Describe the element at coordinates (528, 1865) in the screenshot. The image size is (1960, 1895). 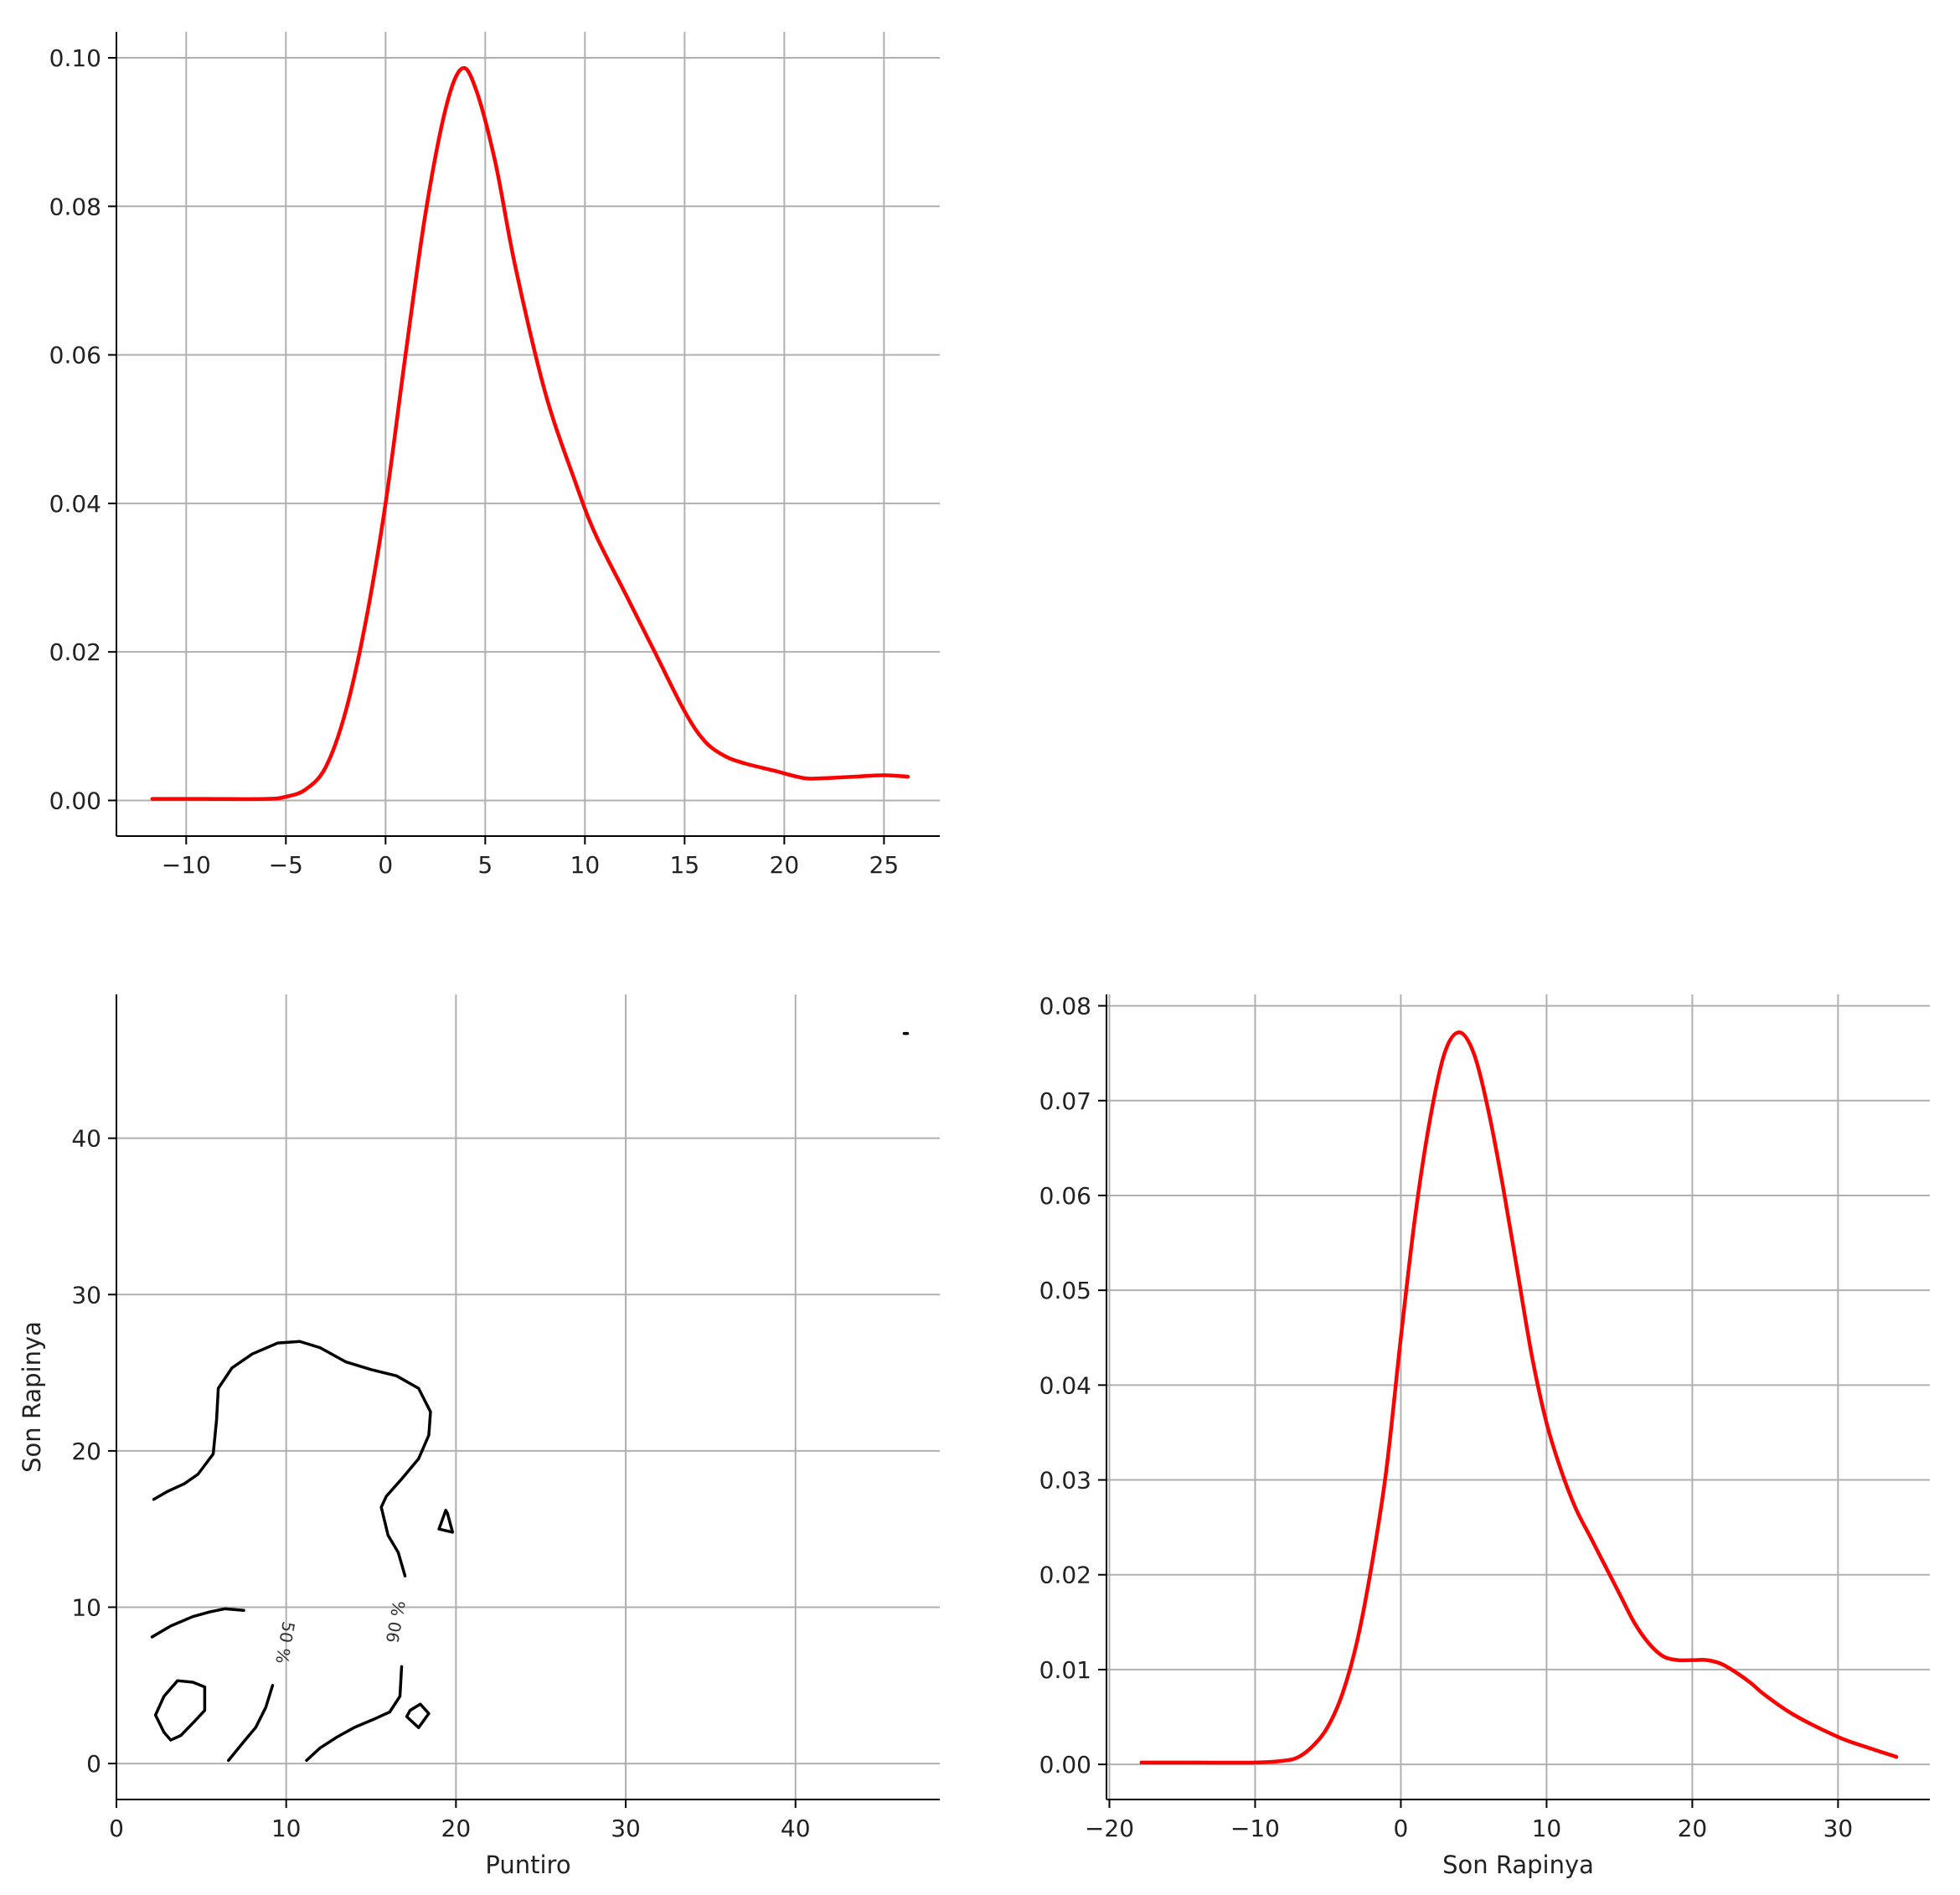
I see `joint-kde-contour-x-axis-label: Puntiro` at that location.